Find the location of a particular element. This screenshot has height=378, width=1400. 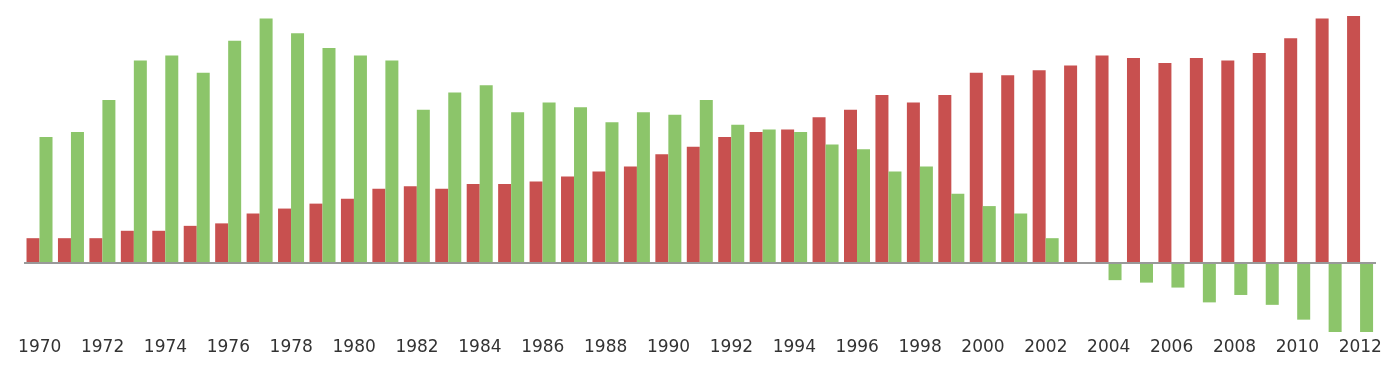

x-tick-label: 2006 is located at coordinates (1172, 346).